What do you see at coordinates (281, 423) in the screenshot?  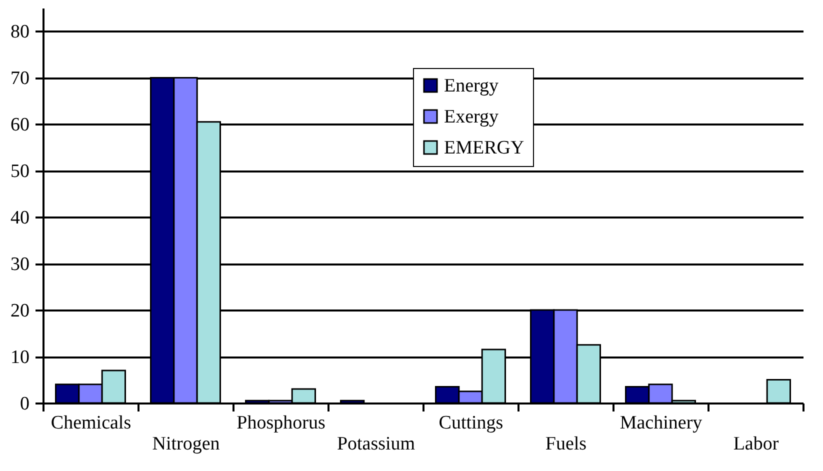 I see `x-tick-label: Phosphorus` at bounding box center [281, 423].